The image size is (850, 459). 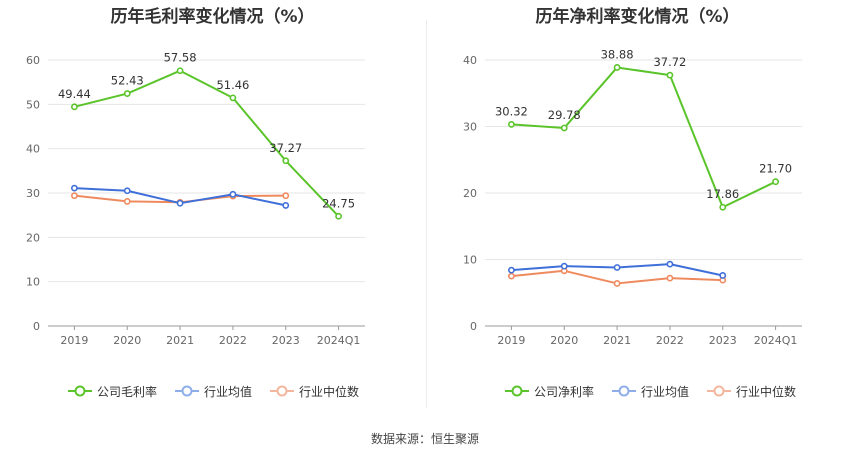 I want to click on right-data-label: 37.72, so click(x=669, y=62).